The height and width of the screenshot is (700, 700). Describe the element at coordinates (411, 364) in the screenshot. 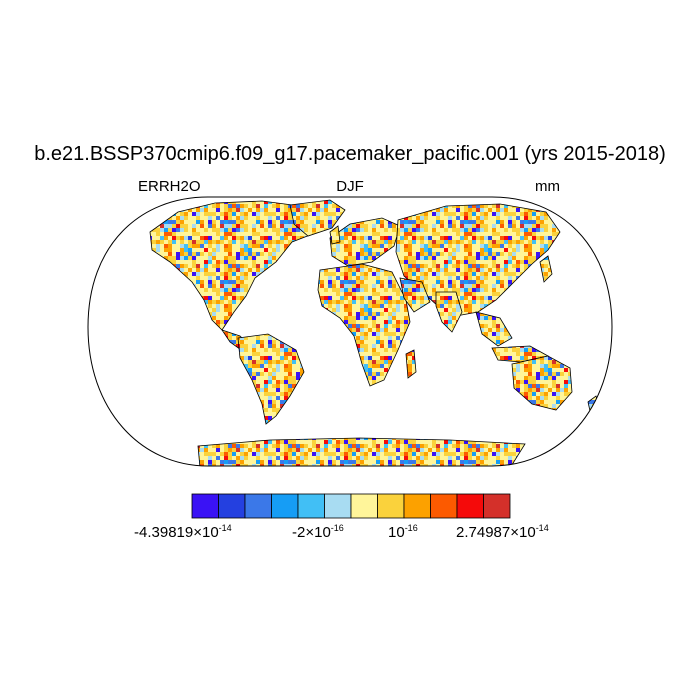

I see `land-madagascar` at that location.